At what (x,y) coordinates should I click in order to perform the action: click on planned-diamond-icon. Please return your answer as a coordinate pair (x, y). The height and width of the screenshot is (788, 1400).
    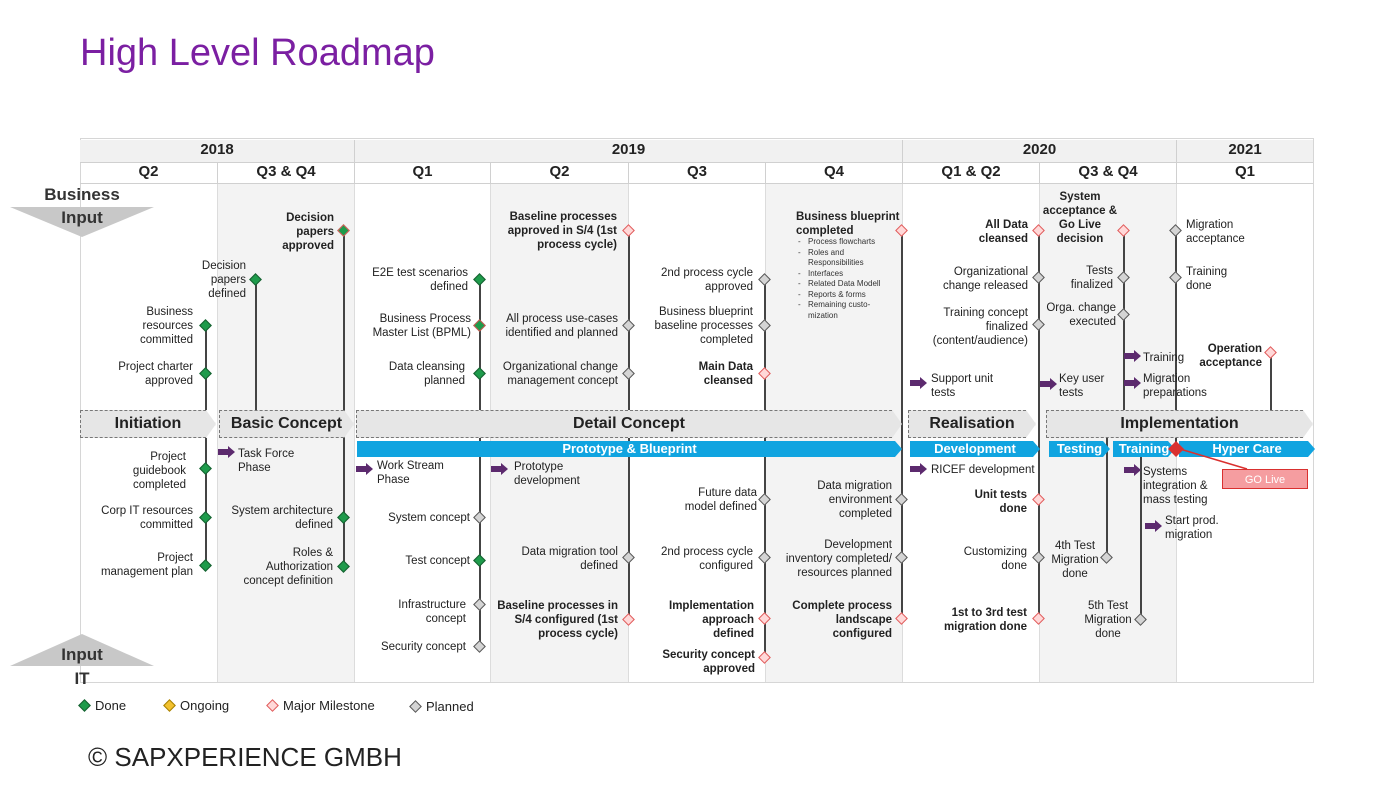
    Looking at the image, I should click on (415, 706).